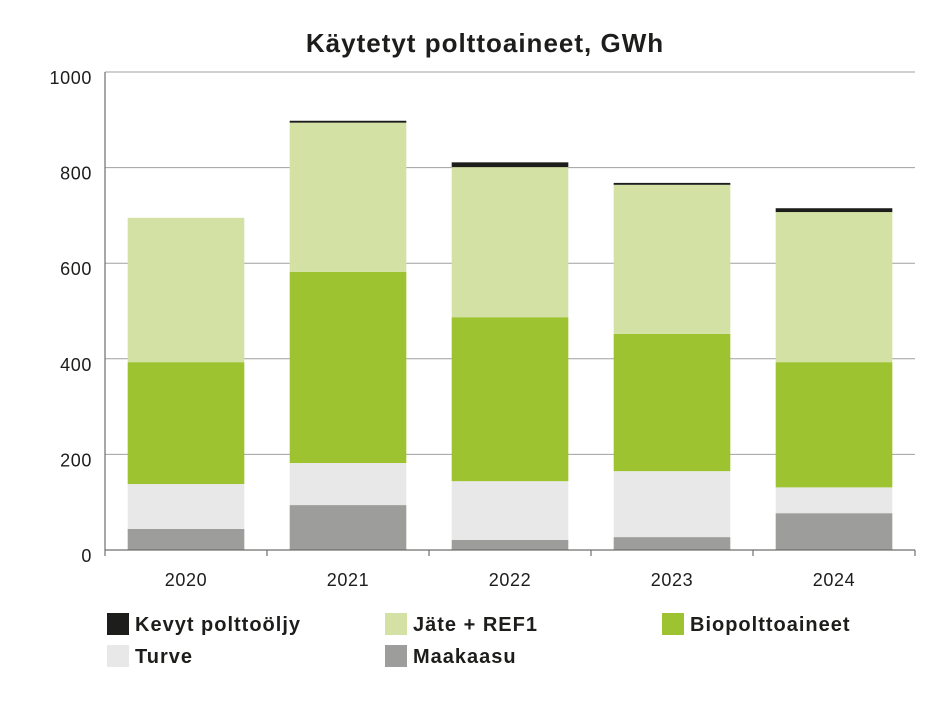 This screenshot has width=951, height=701. Describe the element at coordinates (672, 543) in the screenshot. I see `bar-2023-maakaasu` at that location.